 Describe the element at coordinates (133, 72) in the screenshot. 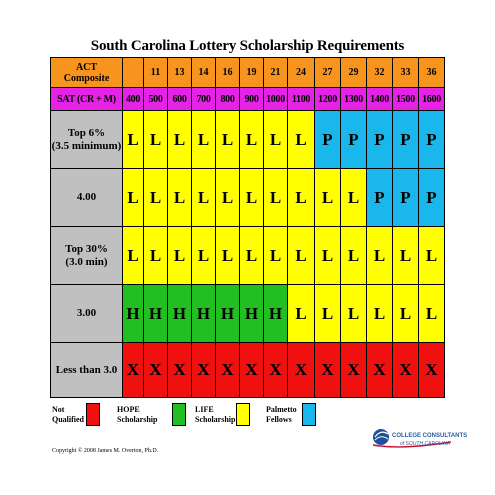

I see `act-blank-cell` at that location.